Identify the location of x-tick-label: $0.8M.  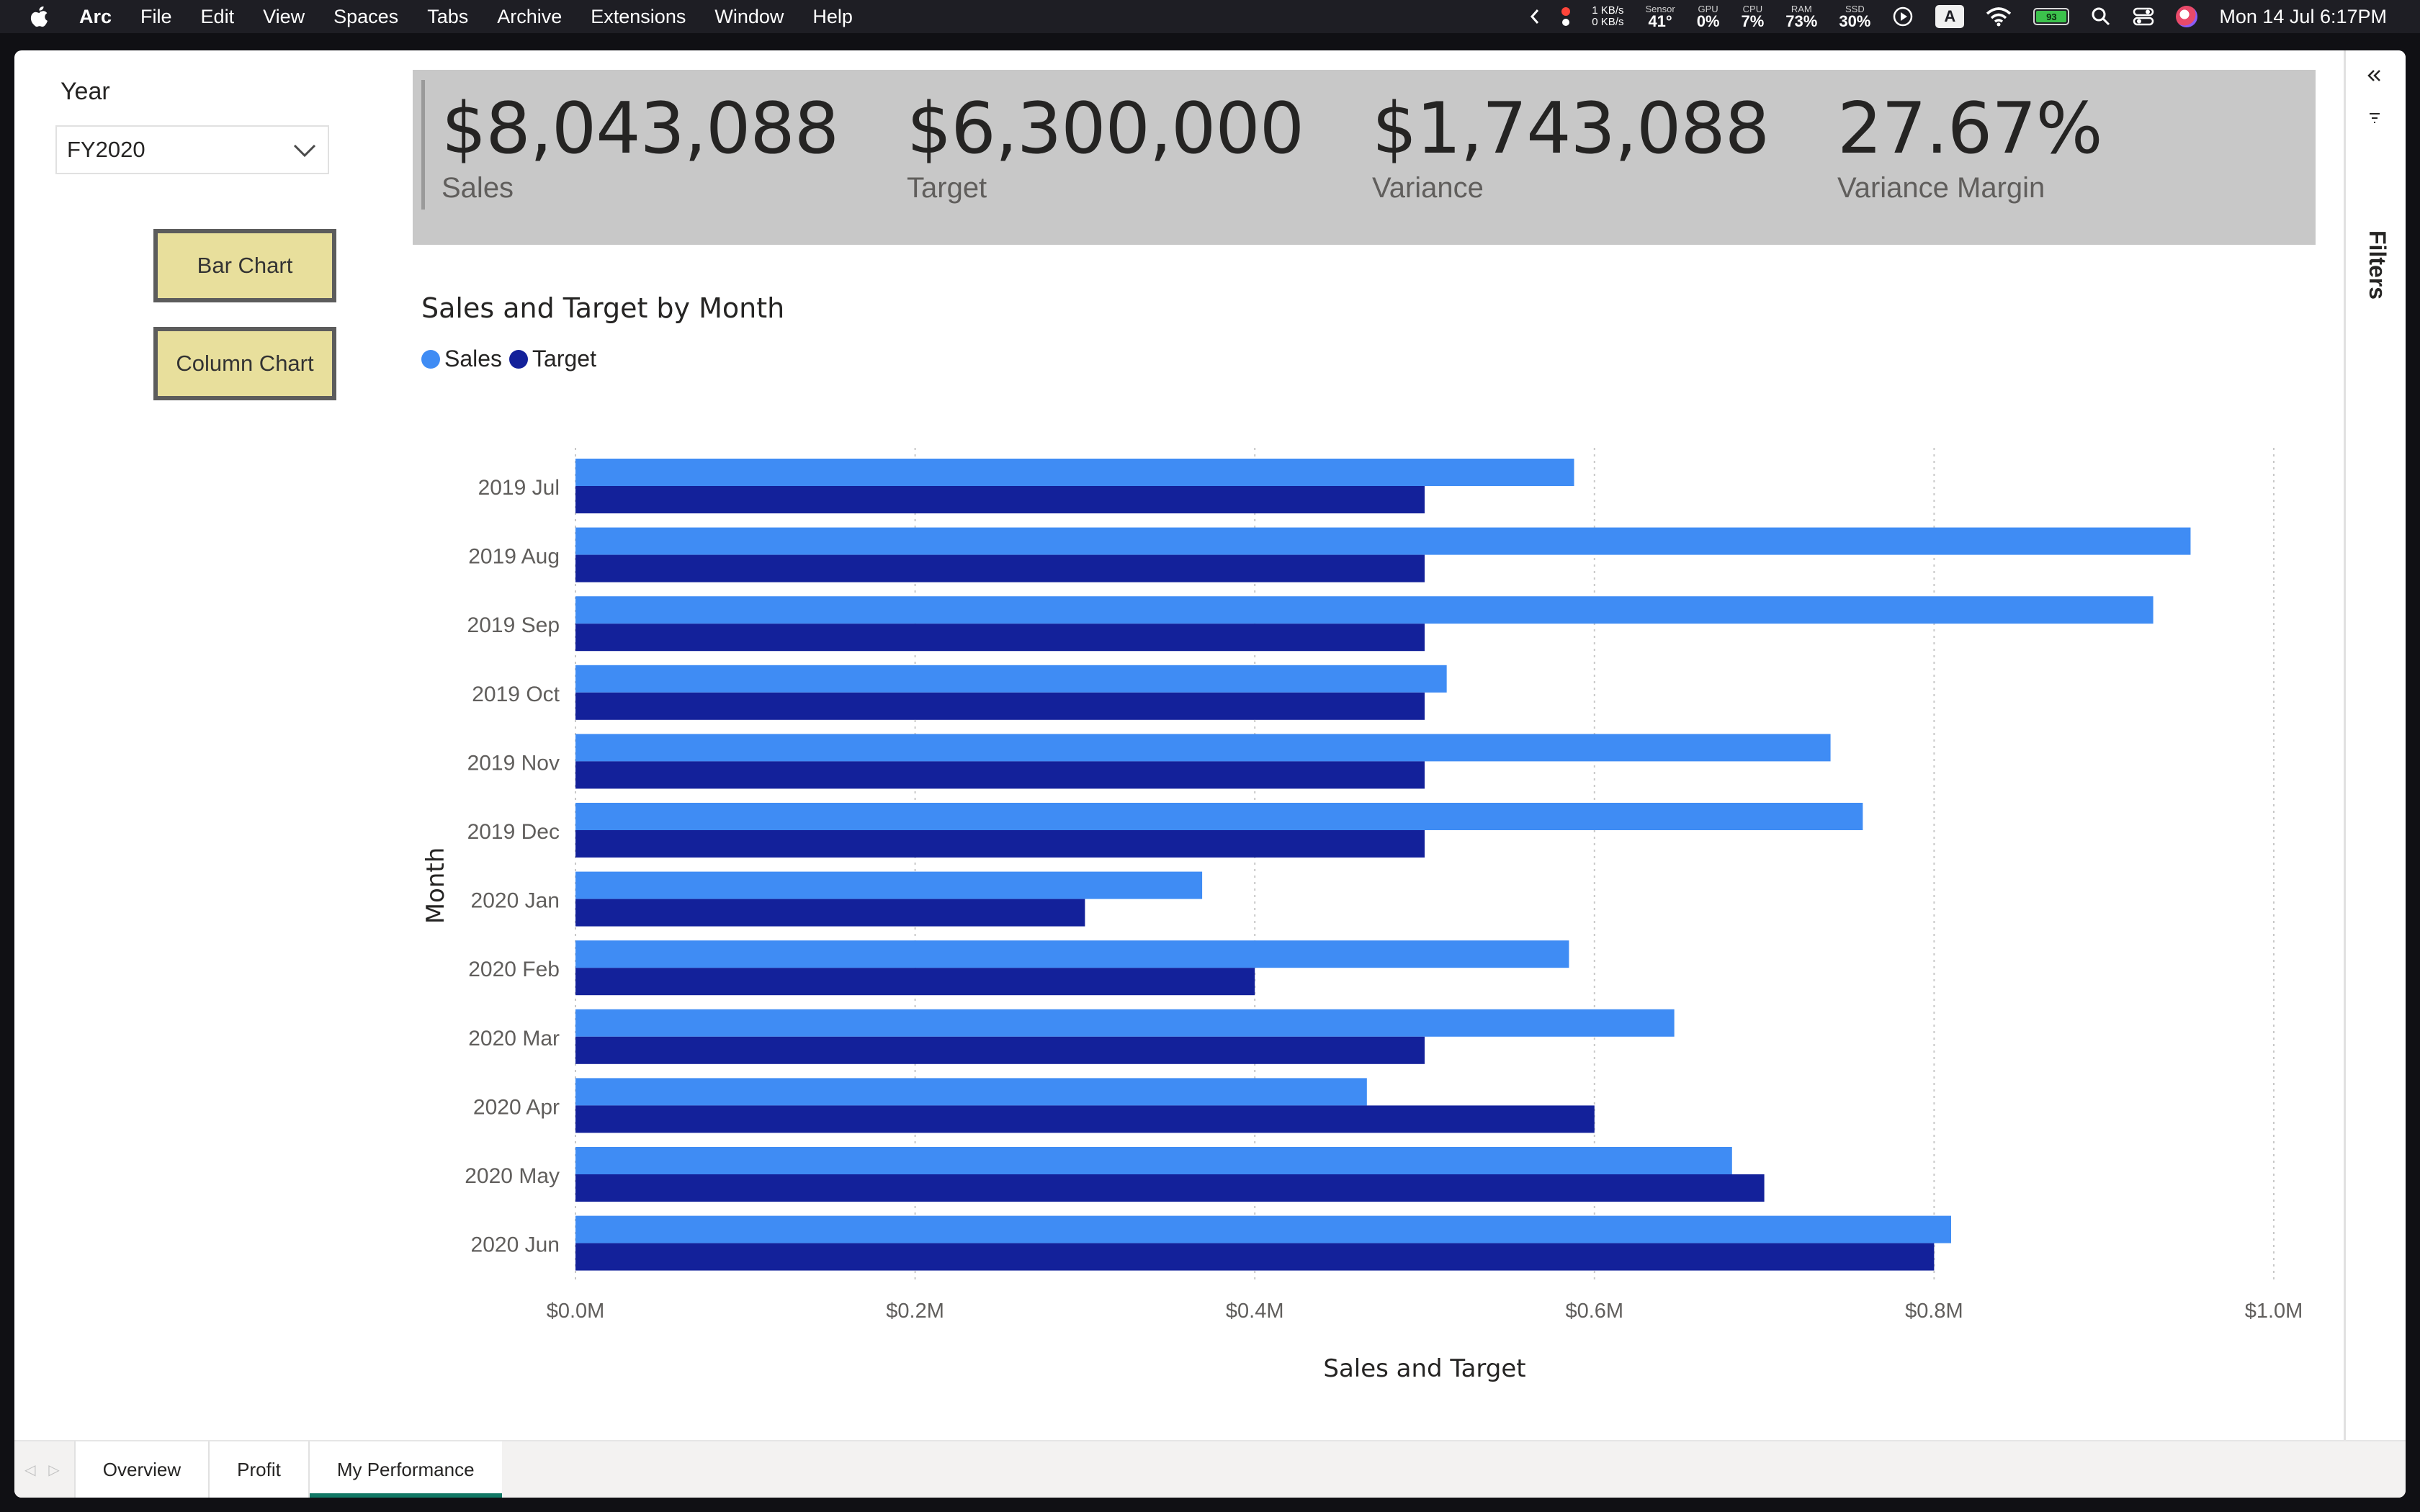
(1934, 1311).